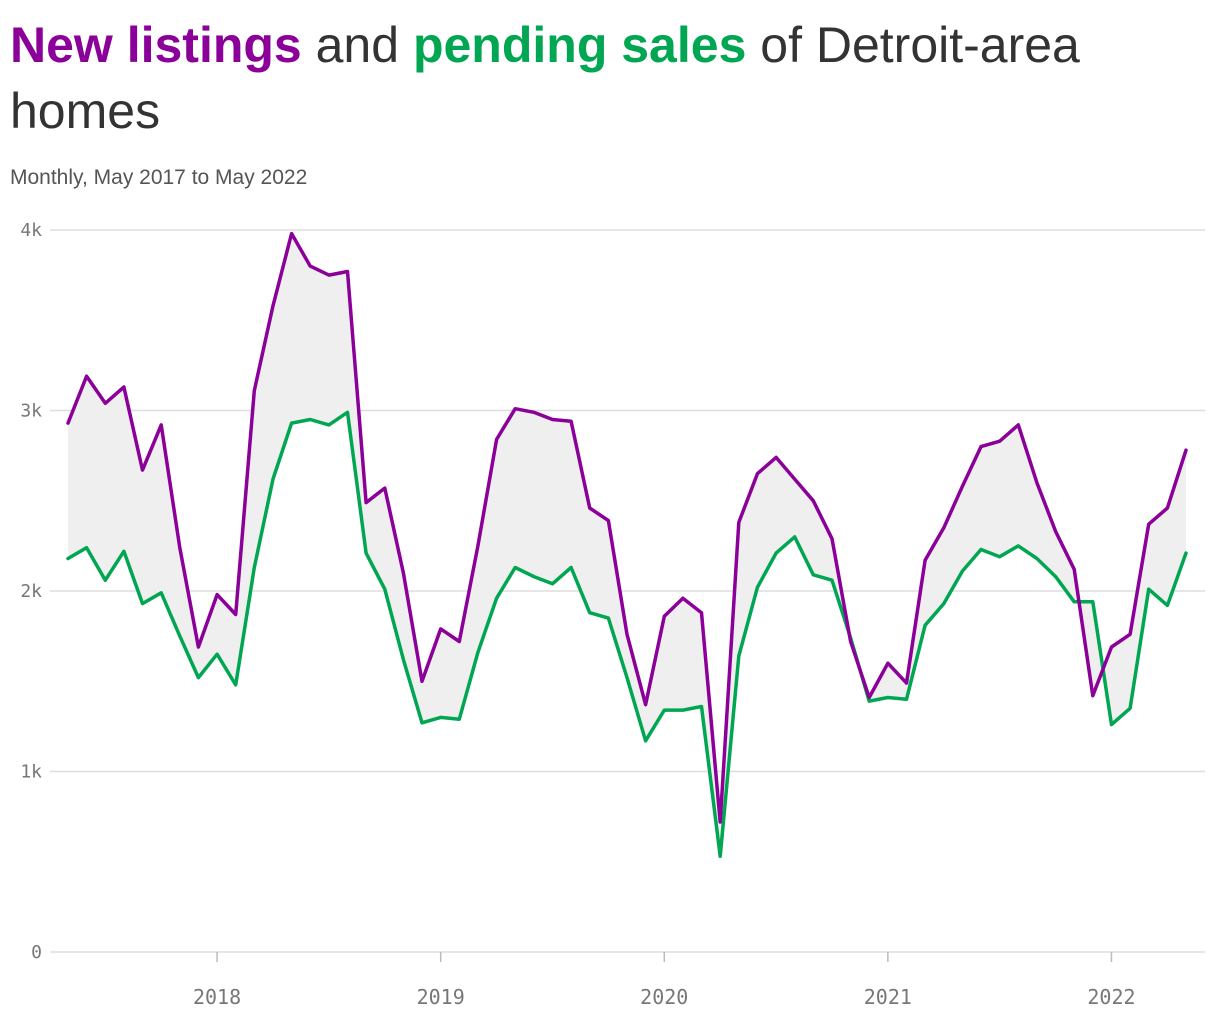 This screenshot has width=1220, height=1020. What do you see at coordinates (664, 997) in the screenshot?
I see `x-tick-label: 2020` at bounding box center [664, 997].